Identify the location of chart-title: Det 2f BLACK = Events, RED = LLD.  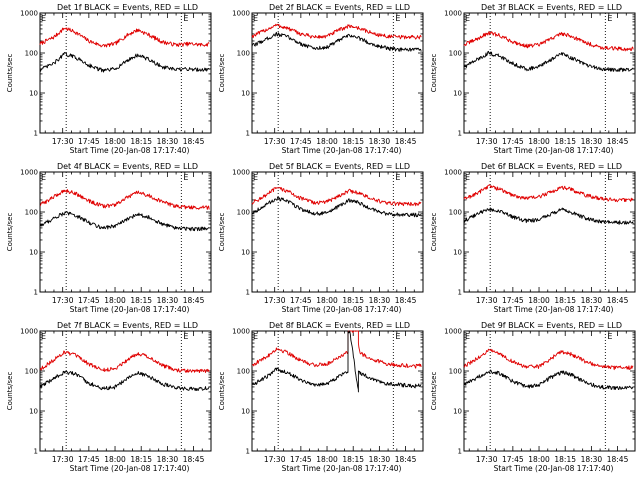
(339, 7).